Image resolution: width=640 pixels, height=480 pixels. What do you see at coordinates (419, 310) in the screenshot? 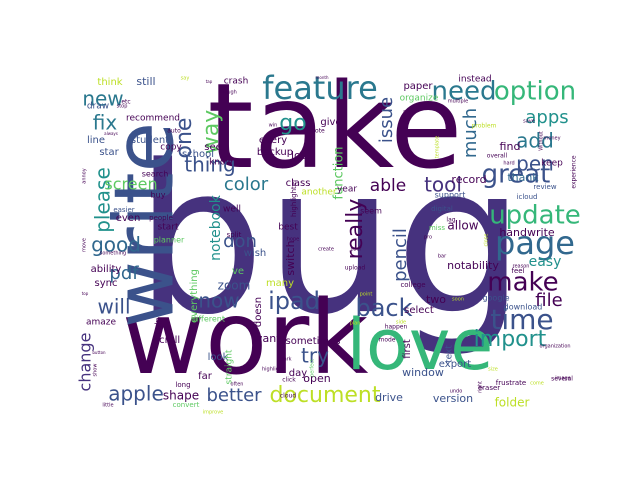
I see `word-select: select` at bounding box center [419, 310].